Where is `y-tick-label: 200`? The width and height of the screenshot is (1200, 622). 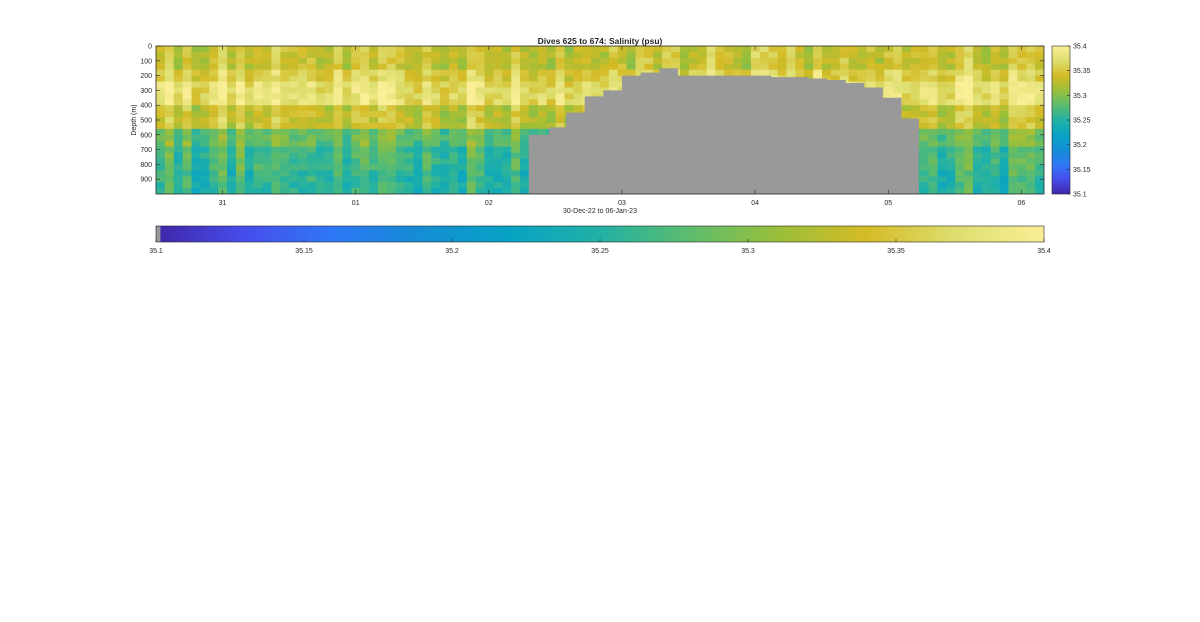
y-tick-label: 200 is located at coordinates (146, 76).